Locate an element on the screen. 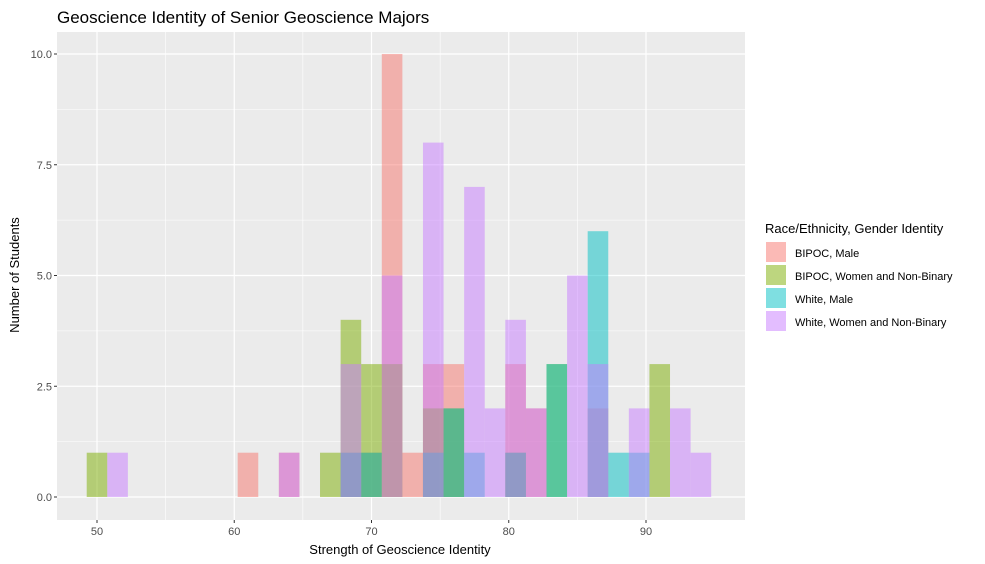 Image resolution: width=985 pixels, height=564 pixels. y-tick-label: 0.0 is located at coordinates (44, 498).